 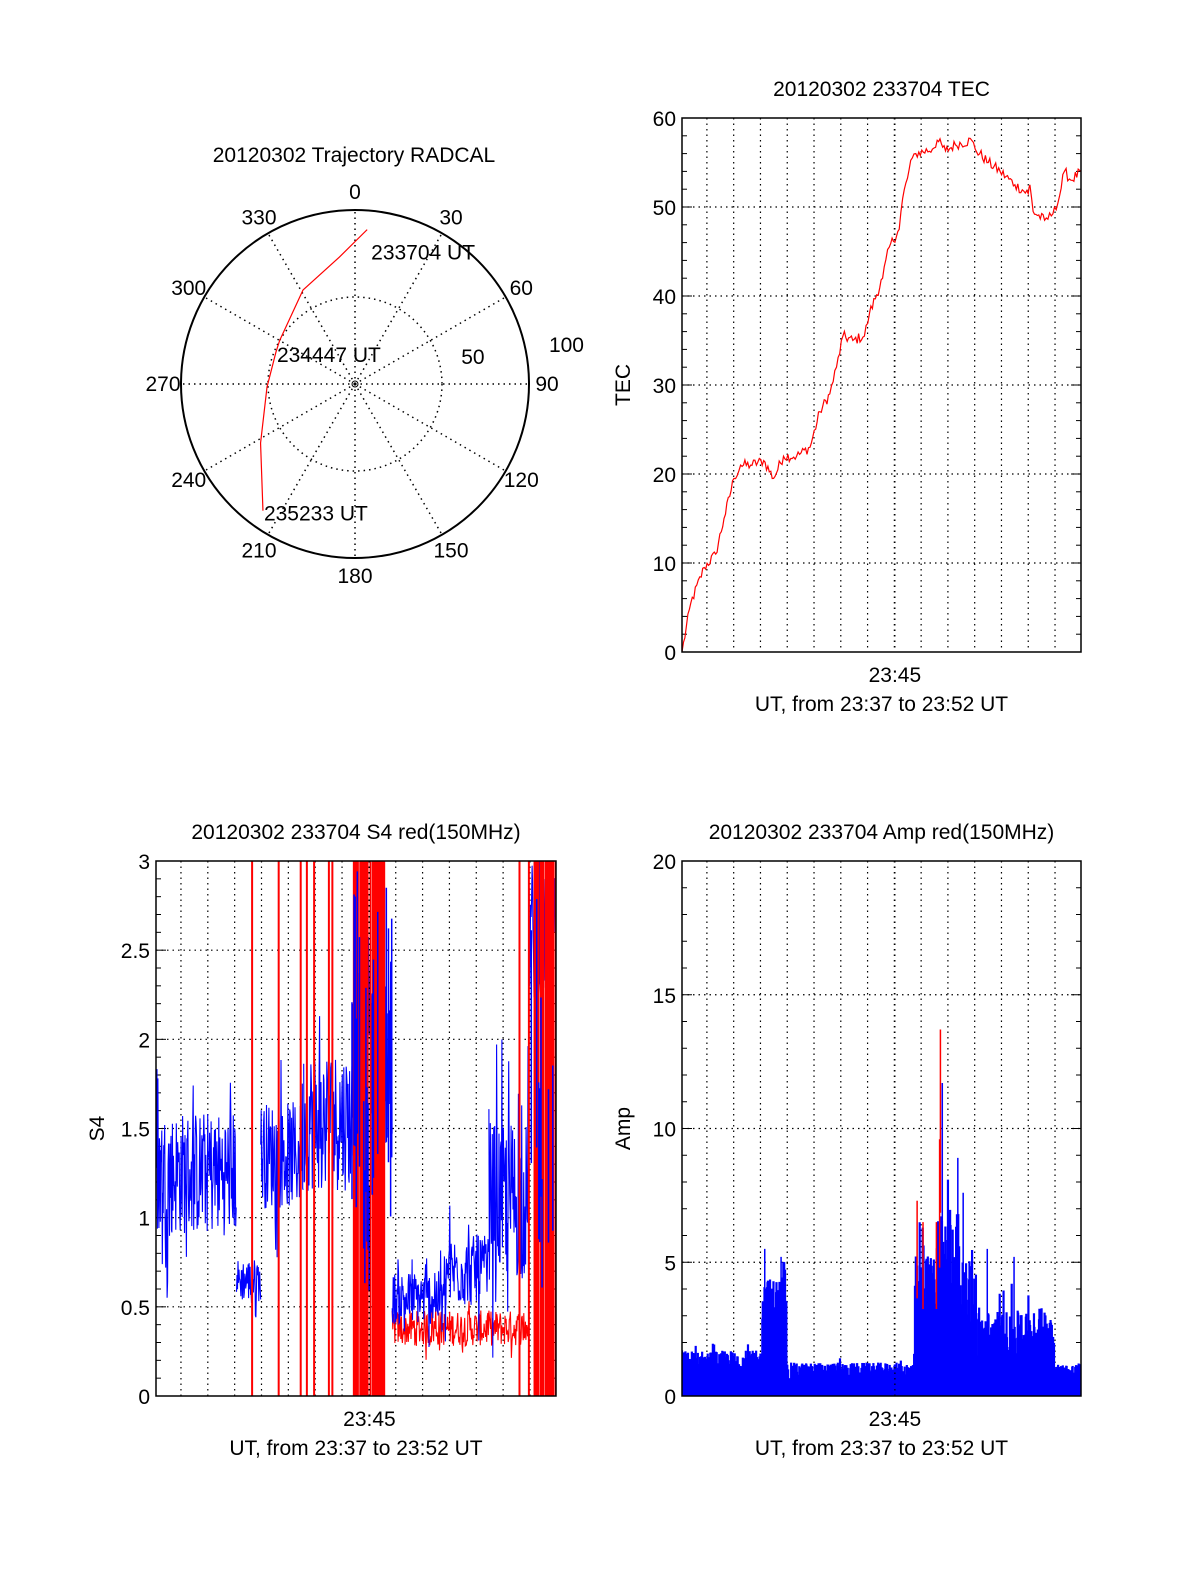 I want to click on y-tick-label: 60, so click(x=664, y=119).